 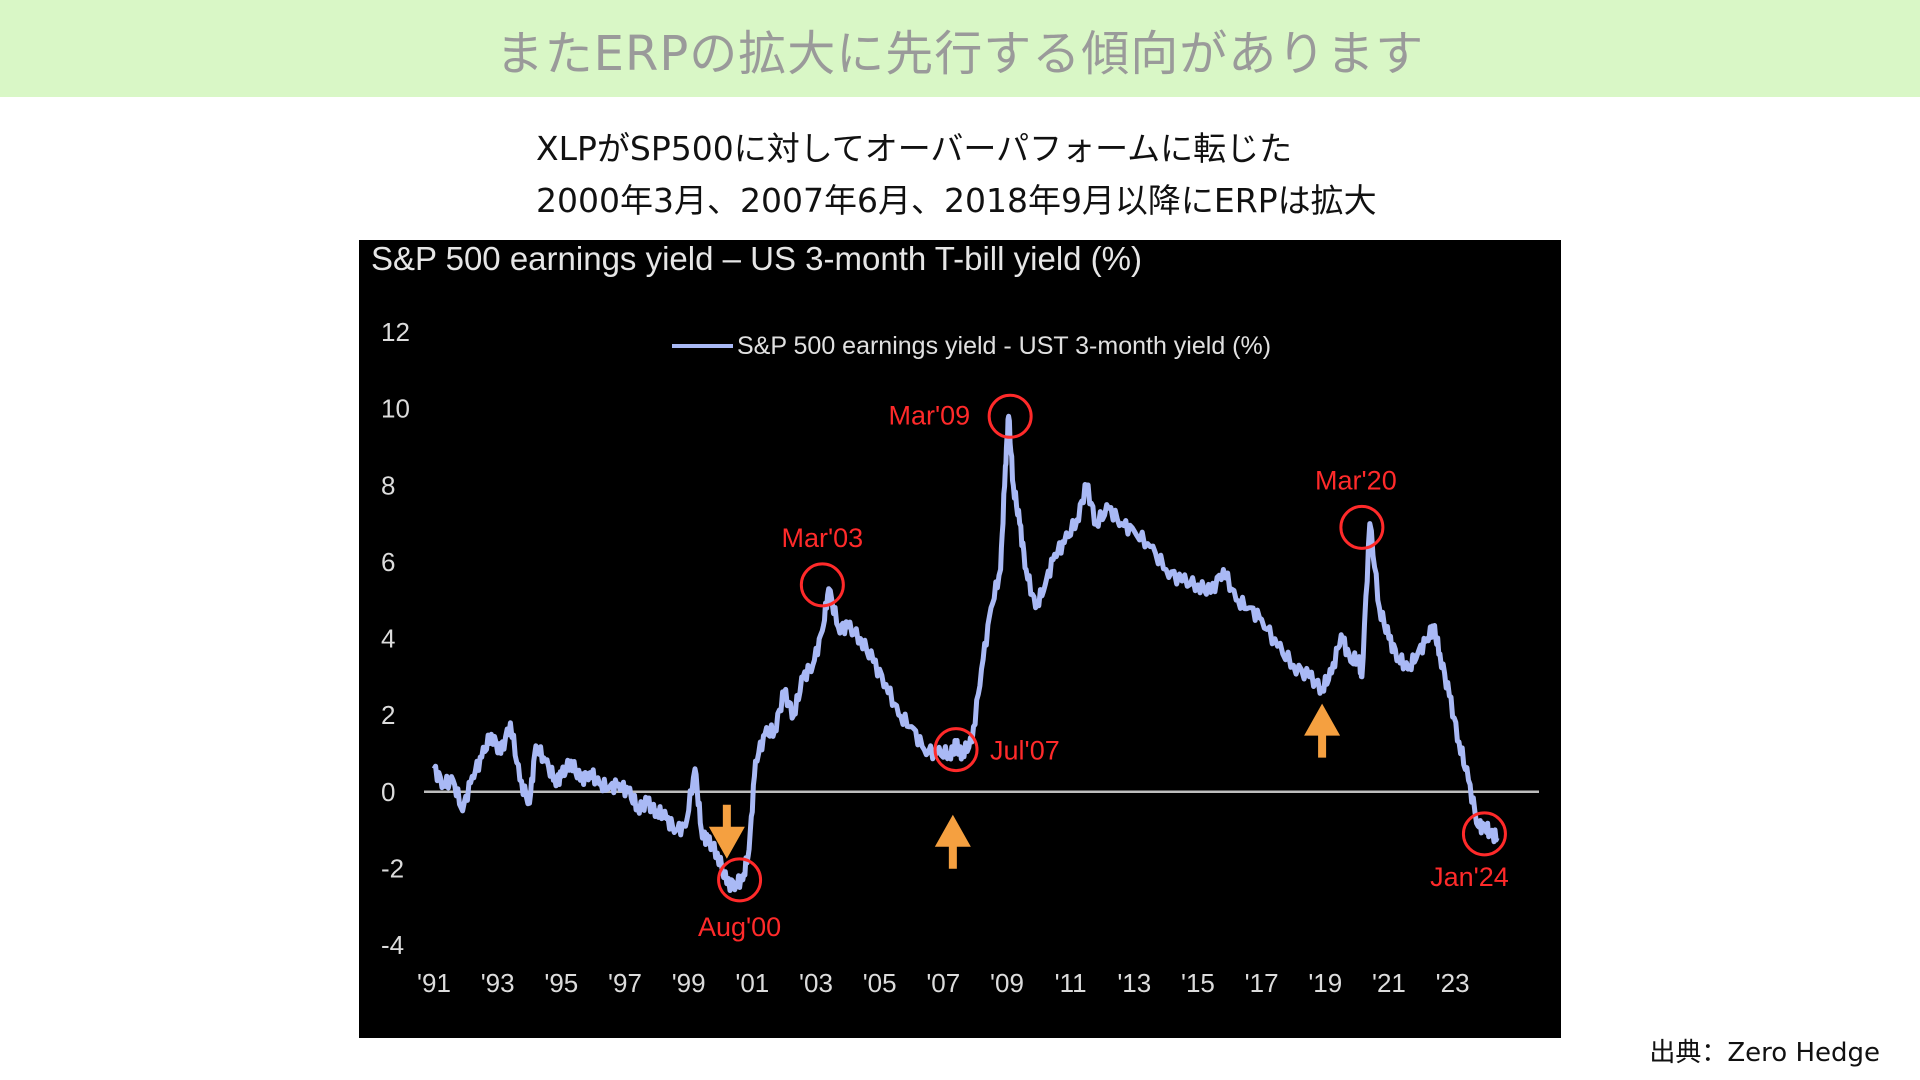 I want to click on header-banner: またERPの拡大に先行する傾向があります, so click(x=960, y=48).